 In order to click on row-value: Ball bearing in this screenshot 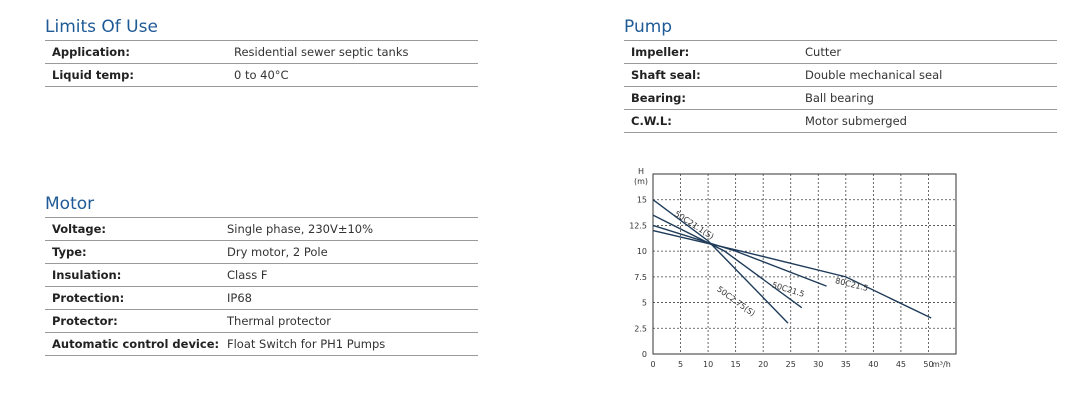, I will do `click(839, 98)`.